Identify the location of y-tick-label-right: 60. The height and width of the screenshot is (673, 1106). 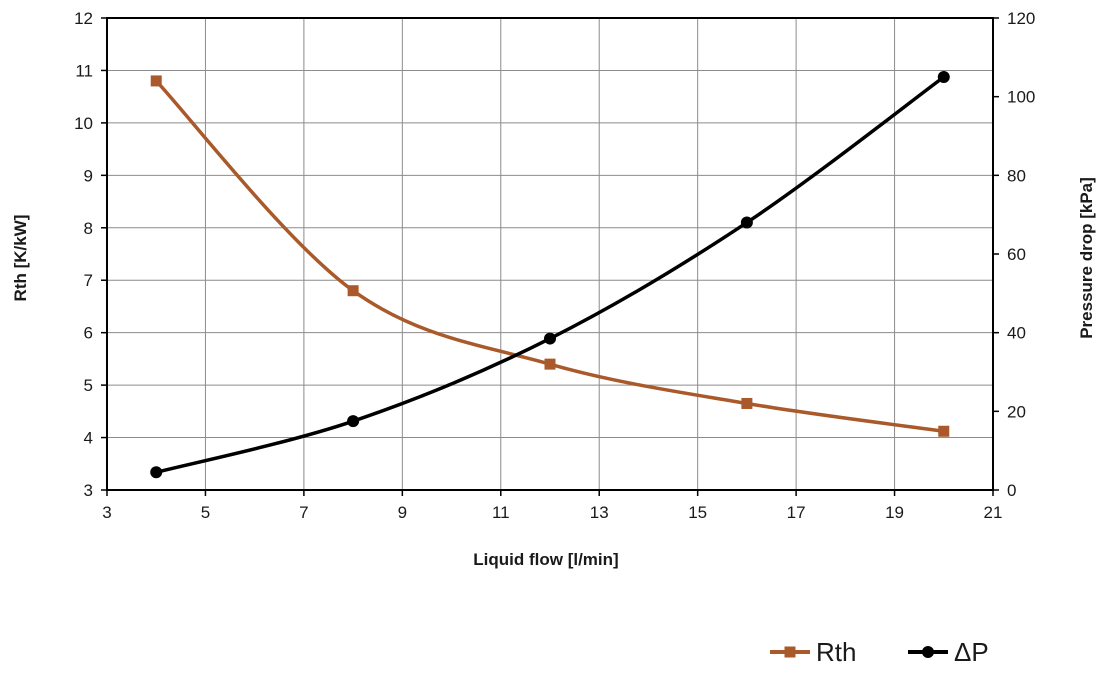
(1016, 254).